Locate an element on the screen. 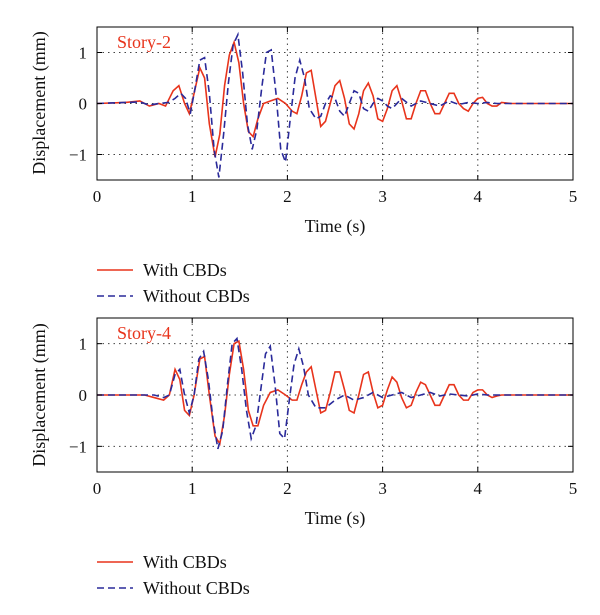  panel-label: Story-2 is located at coordinates (144, 42).